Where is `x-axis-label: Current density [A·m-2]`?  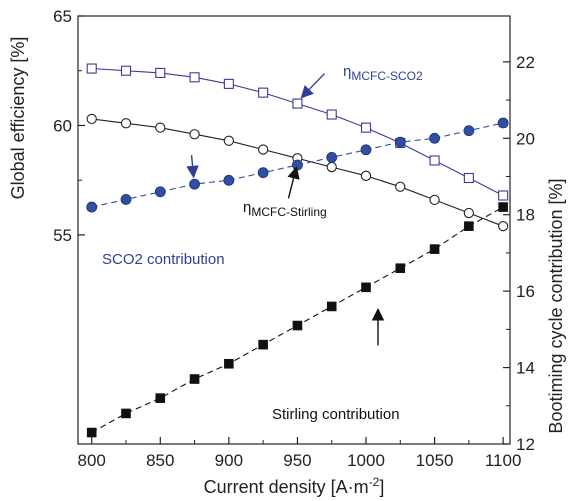 x-axis-label: Current density [A·m-2] is located at coordinates (294, 486).